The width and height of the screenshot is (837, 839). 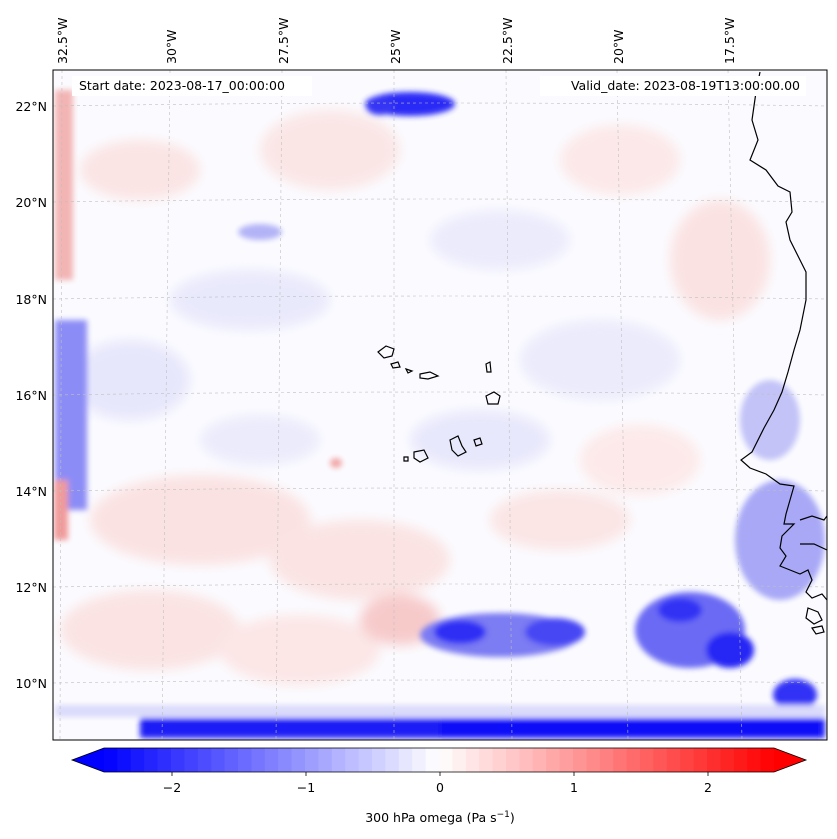 What do you see at coordinates (31, 587) in the screenshot?
I see `lat-label: 12°N` at bounding box center [31, 587].